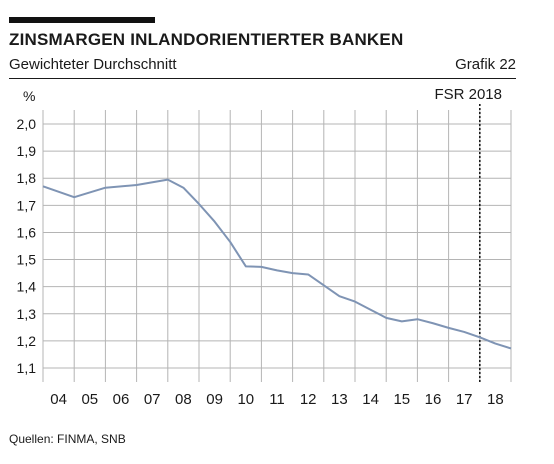 Image resolution: width=554 pixels, height=464 pixels. I want to click on x-tick-label: 16, so click(433, 399).